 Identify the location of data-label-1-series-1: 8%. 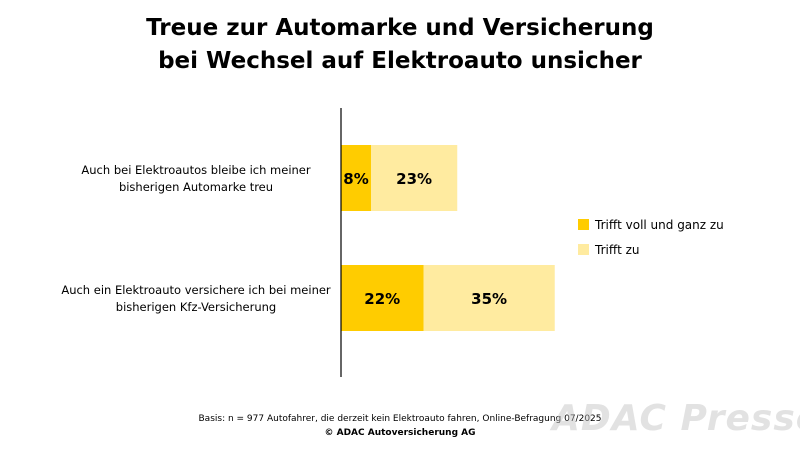
(355, 179).